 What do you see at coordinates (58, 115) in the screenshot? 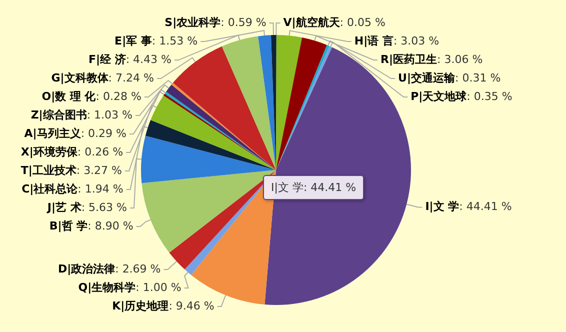
I see `slice-label: Z|综合图书` at bounding box center [58, 115].